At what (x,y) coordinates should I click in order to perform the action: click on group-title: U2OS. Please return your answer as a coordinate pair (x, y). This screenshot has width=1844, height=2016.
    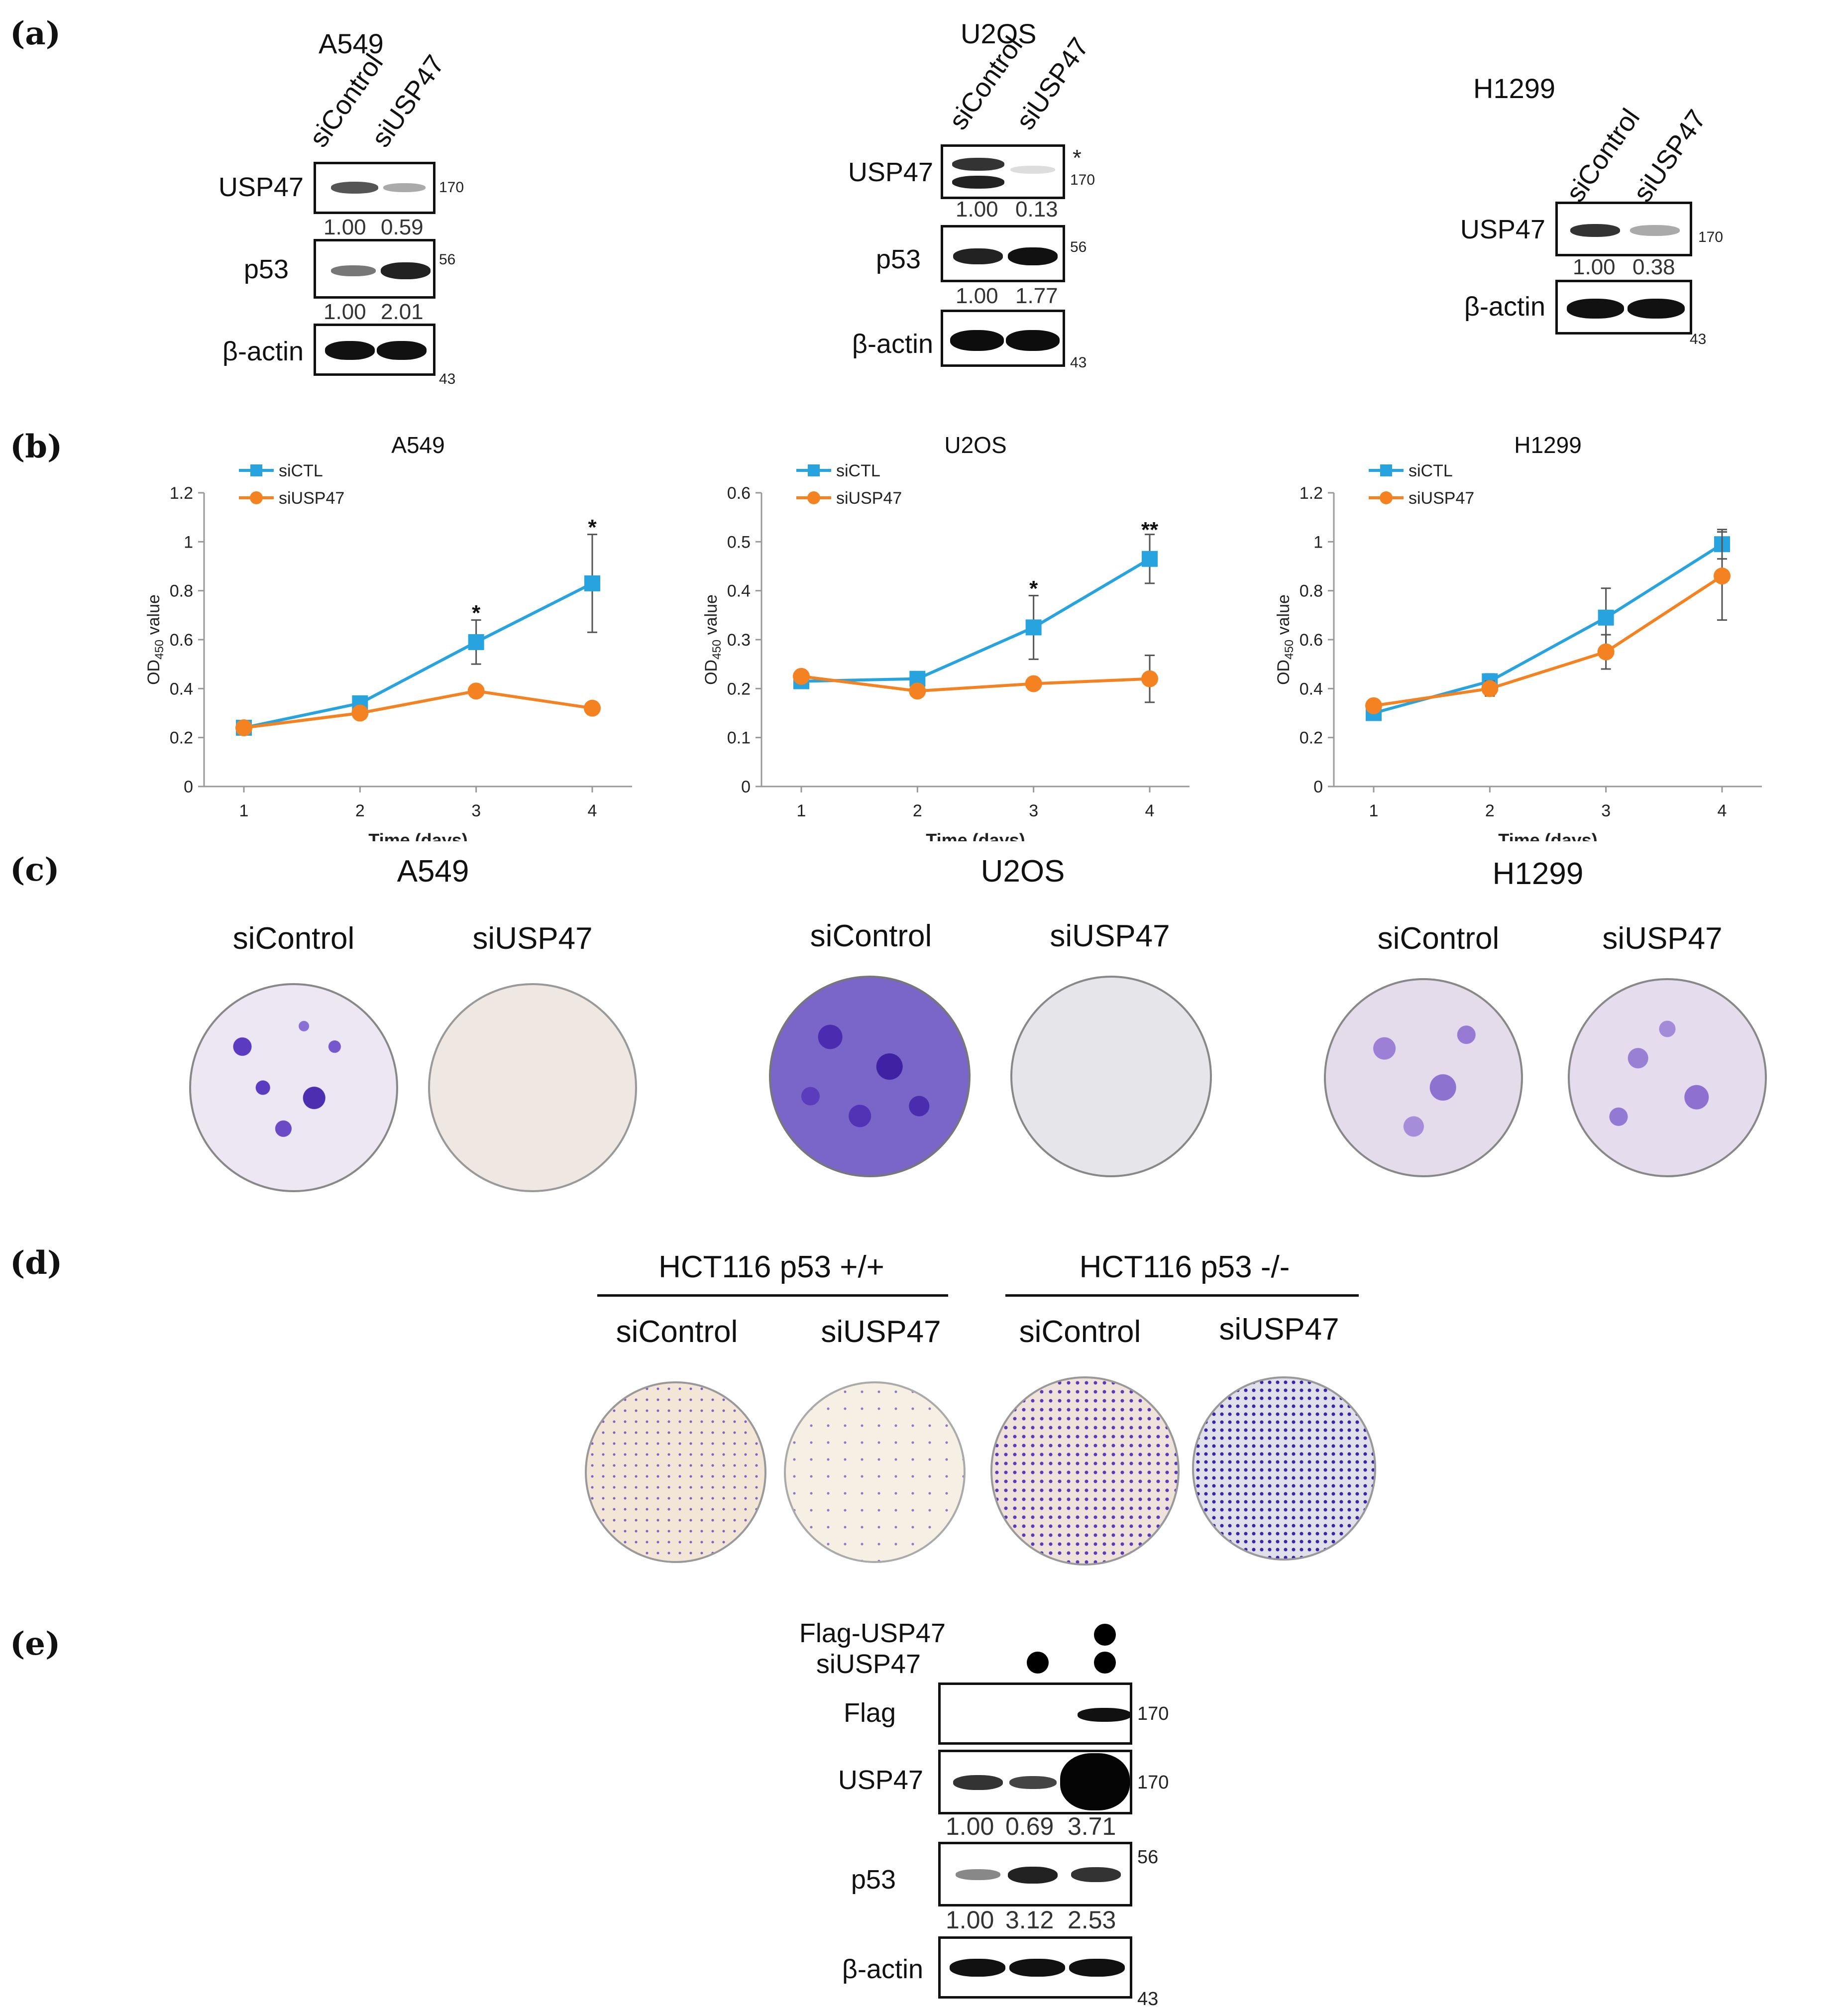
    Looking at the image, I should click on (1022, 872).